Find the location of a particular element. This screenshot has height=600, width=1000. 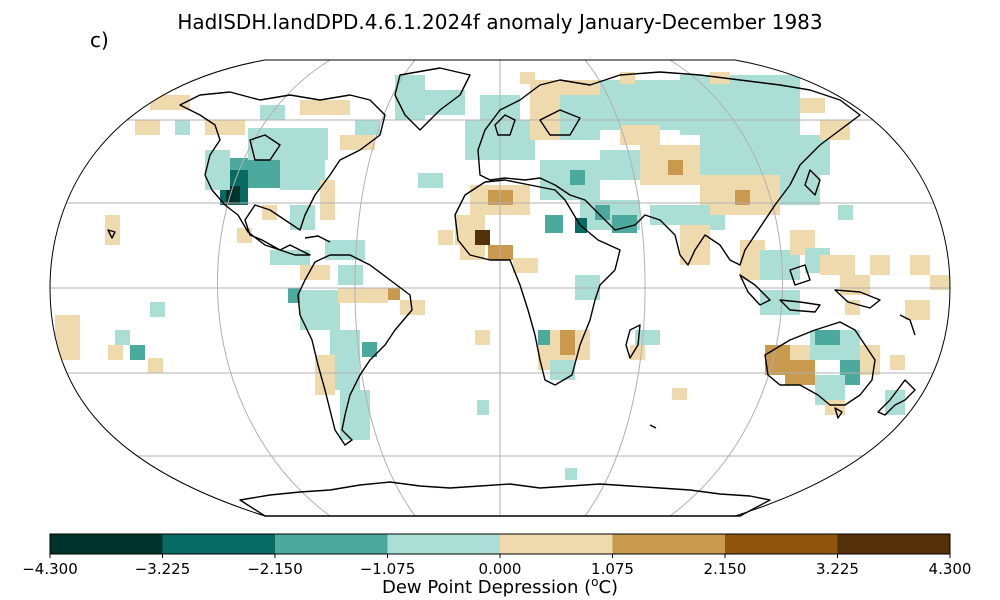

colorbar-tick-label: −2.150 is located at coordinates (275, 569).